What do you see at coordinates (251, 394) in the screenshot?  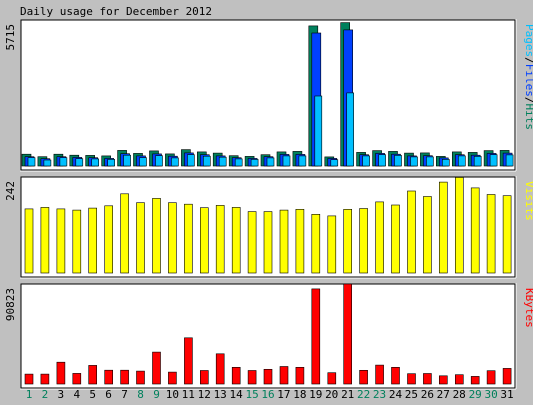 I see `x-tick-label-day-15: 15` at bounding box center [251, 394].